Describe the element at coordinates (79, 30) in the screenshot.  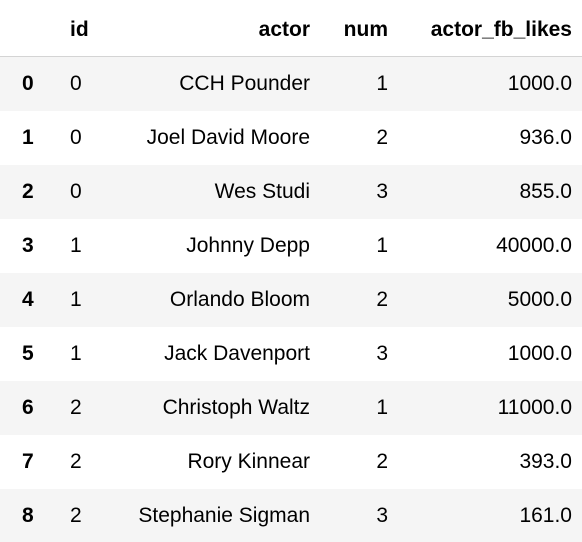
I see `header-id: id` at that location.